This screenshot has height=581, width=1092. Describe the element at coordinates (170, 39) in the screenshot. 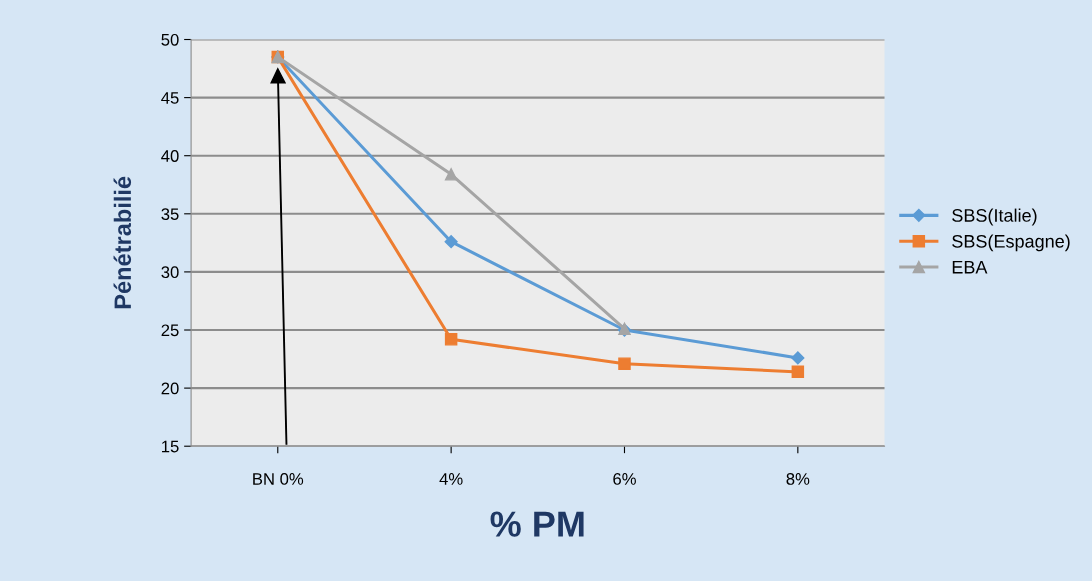

I see `y-tick-label: 50` at that location.